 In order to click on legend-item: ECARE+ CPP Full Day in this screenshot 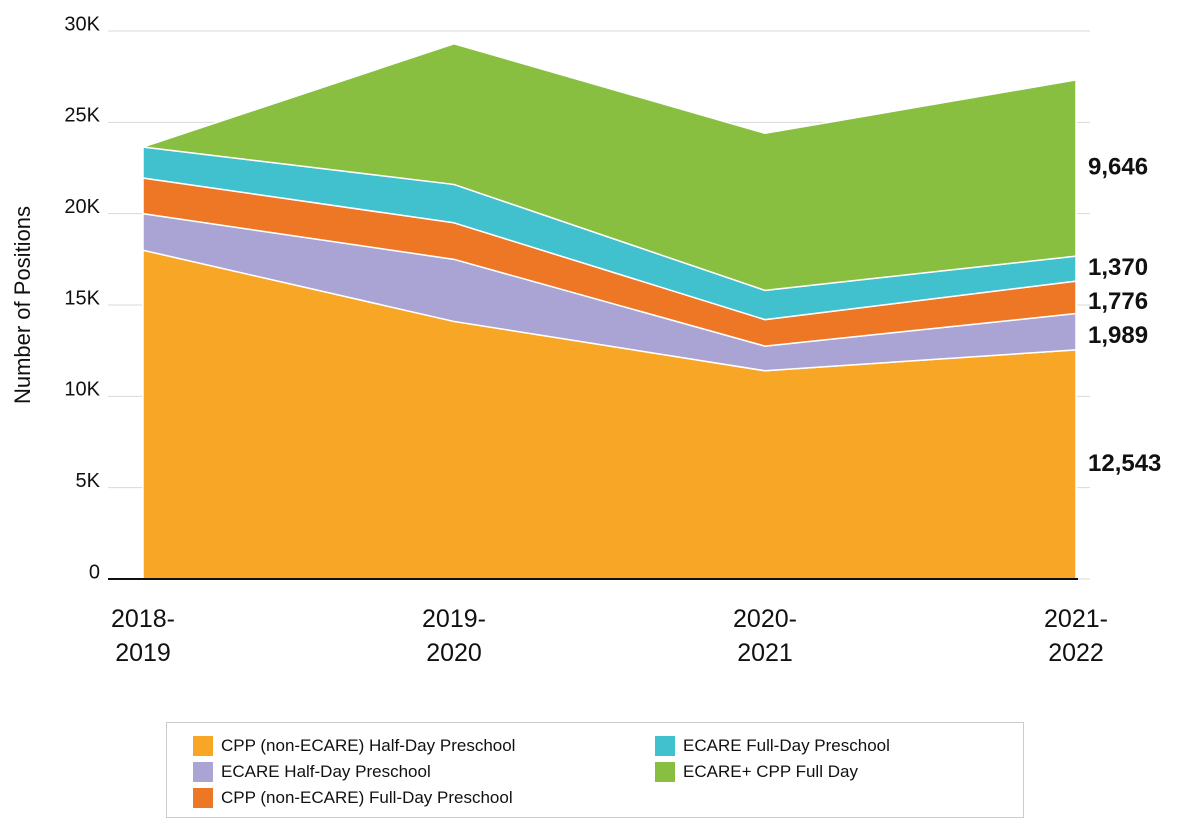, I will do `click(845, 772)`.